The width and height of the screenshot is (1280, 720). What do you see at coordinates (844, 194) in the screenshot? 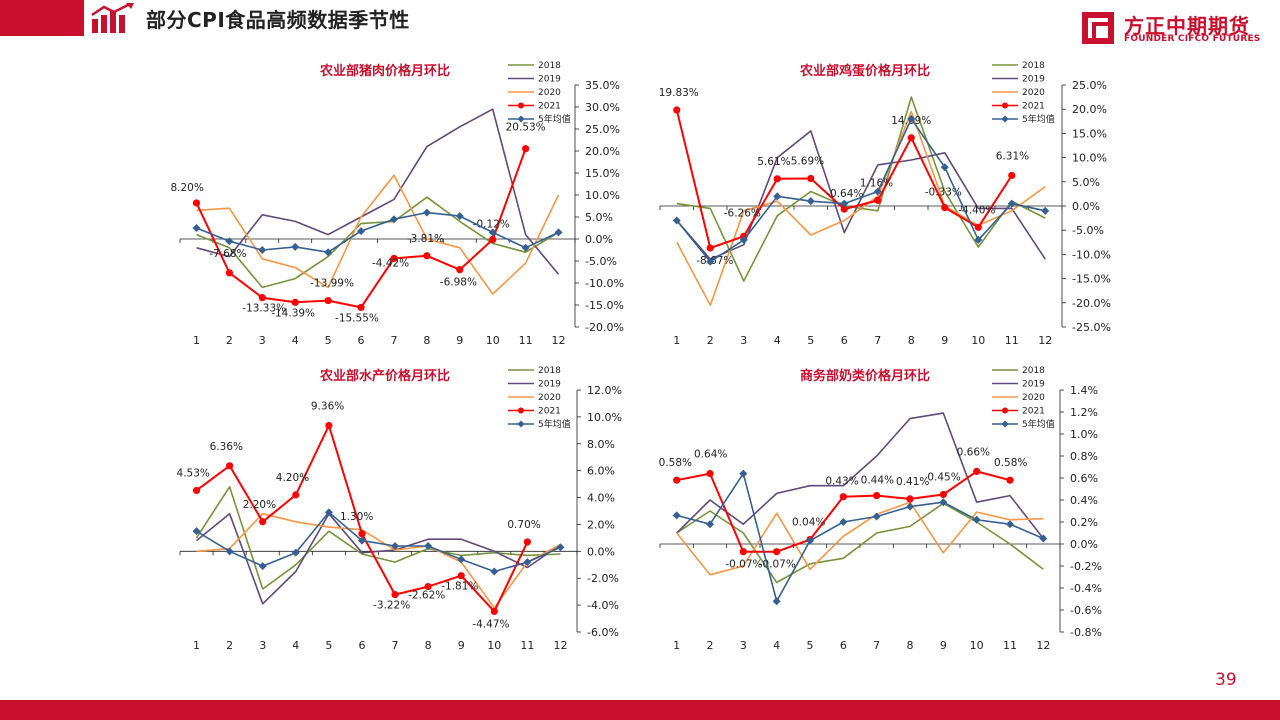
I see `data-label: -0.64%` at bounding box center [844, 194].